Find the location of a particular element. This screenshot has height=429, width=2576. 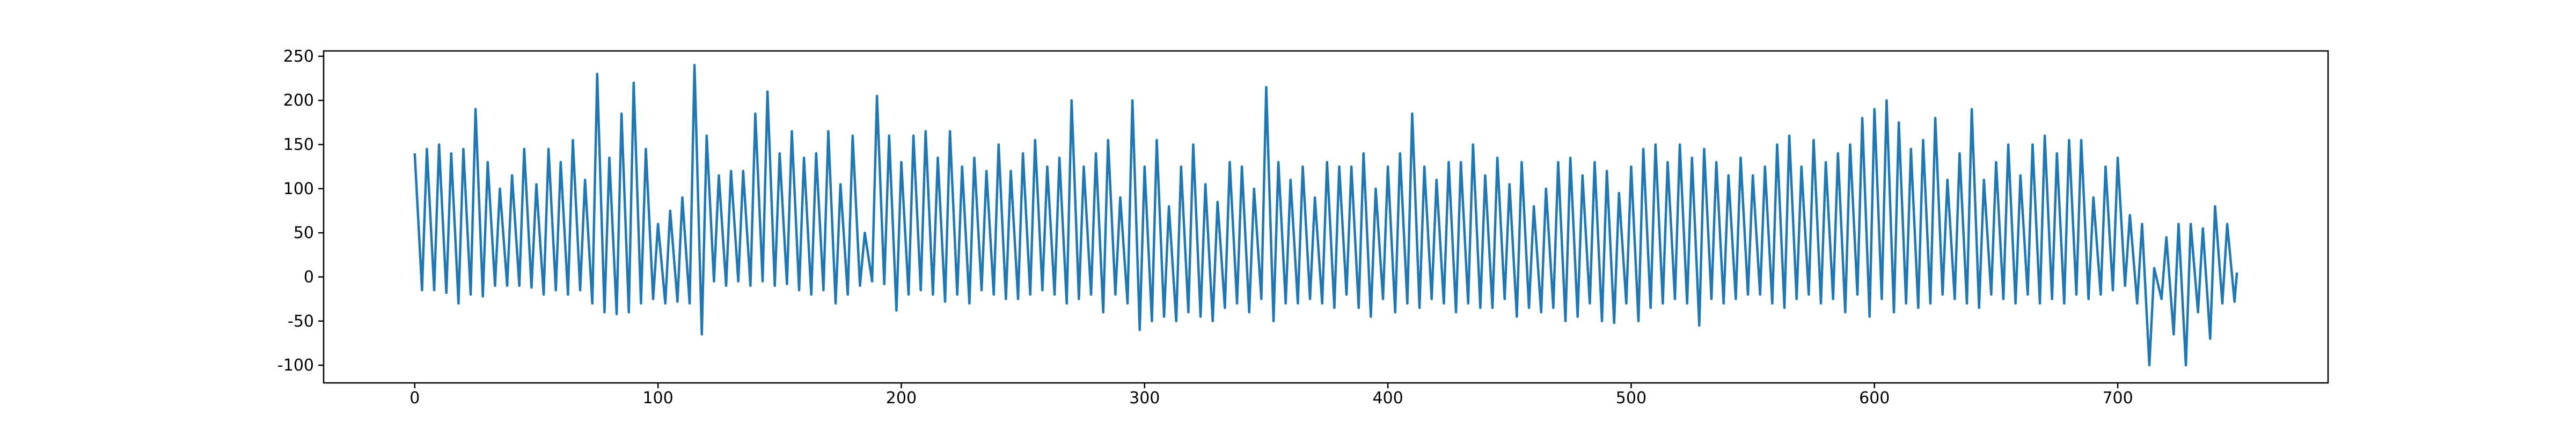

y-tick-label: 100 is located at coordinates (298, 189).